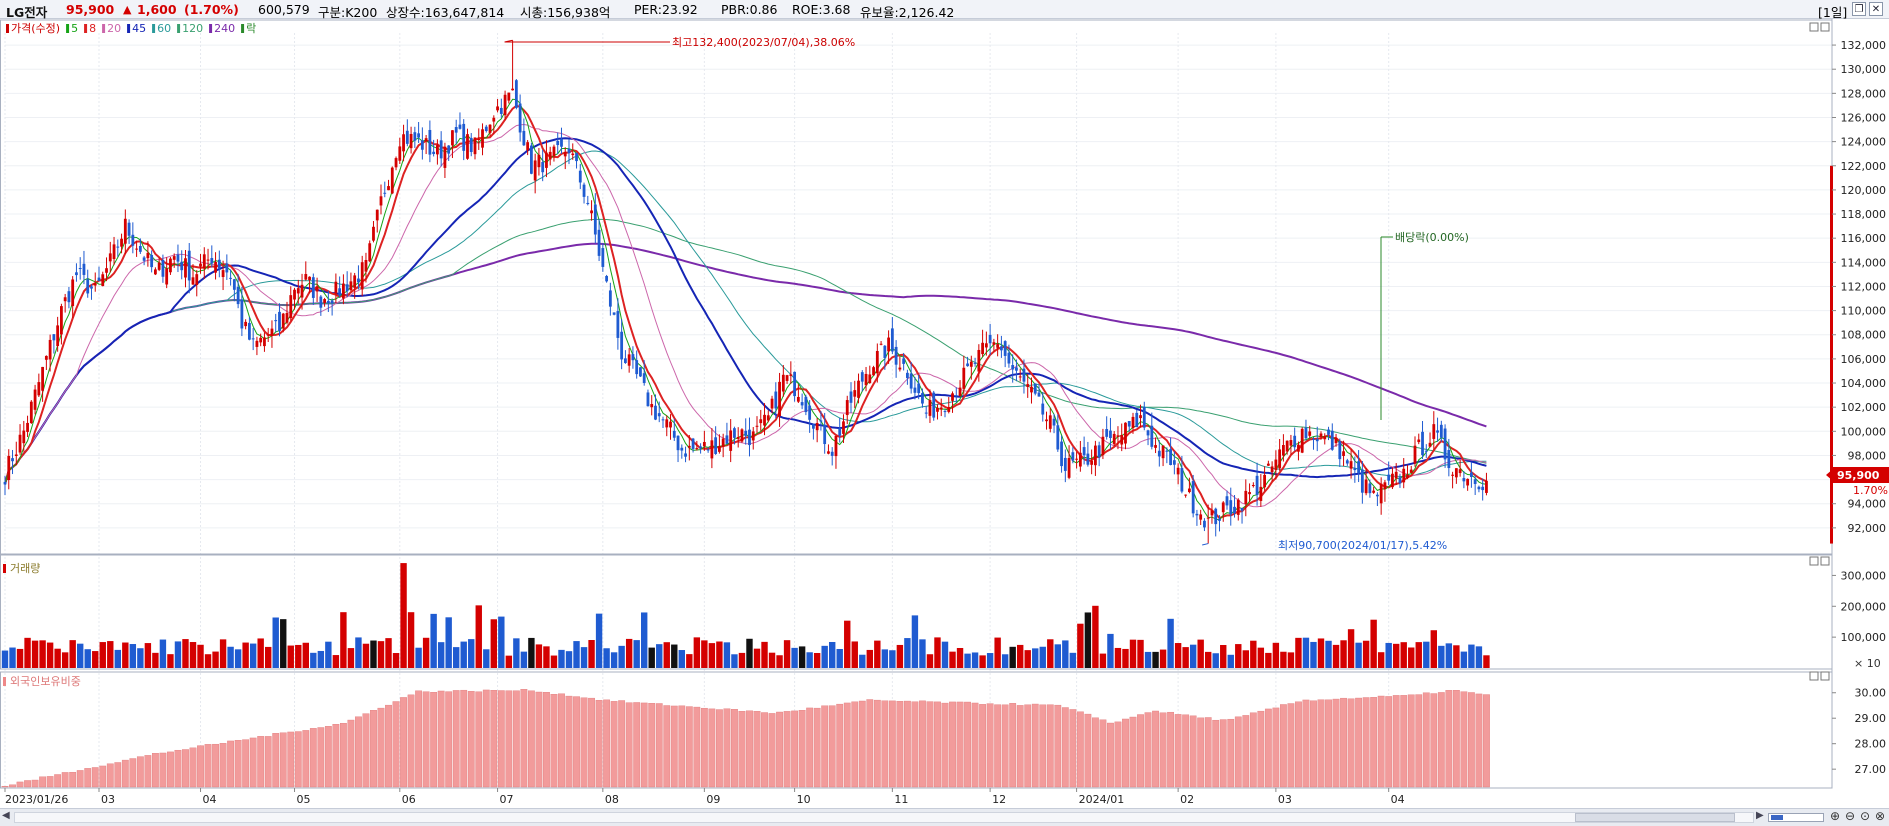 The height and width of the screenshot is (826, 1889). I want to click on price-panel-close-icon, so click(1825, 27).